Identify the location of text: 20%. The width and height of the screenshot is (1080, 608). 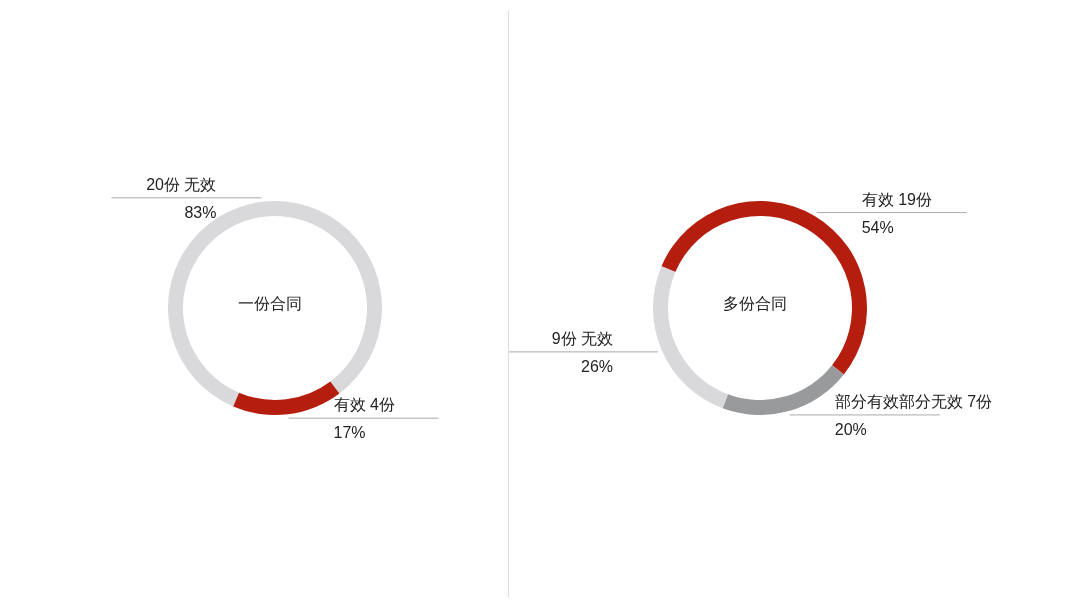
(850, 429).